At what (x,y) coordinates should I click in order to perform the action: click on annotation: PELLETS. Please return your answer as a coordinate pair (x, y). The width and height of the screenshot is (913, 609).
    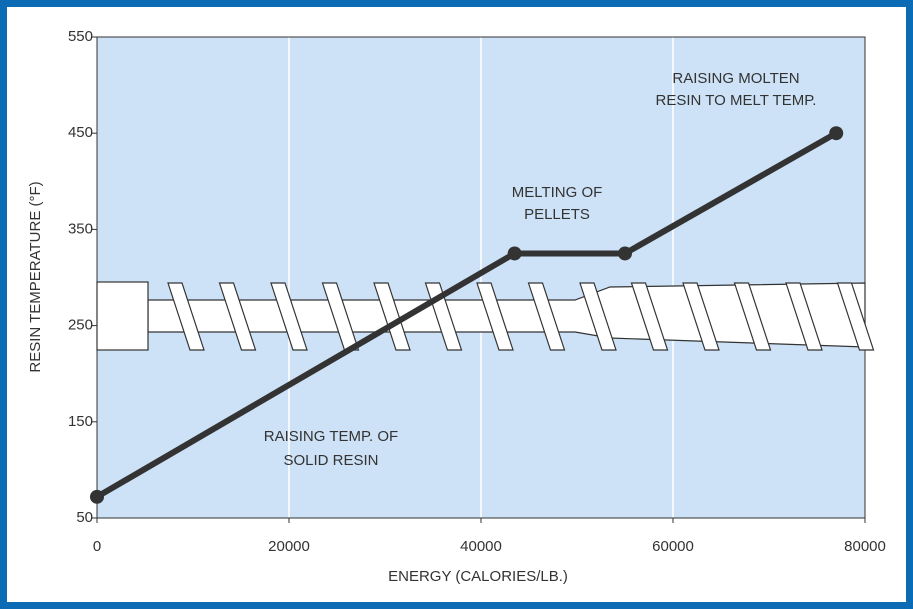
    Looking at the image, I should click on (557, 214).